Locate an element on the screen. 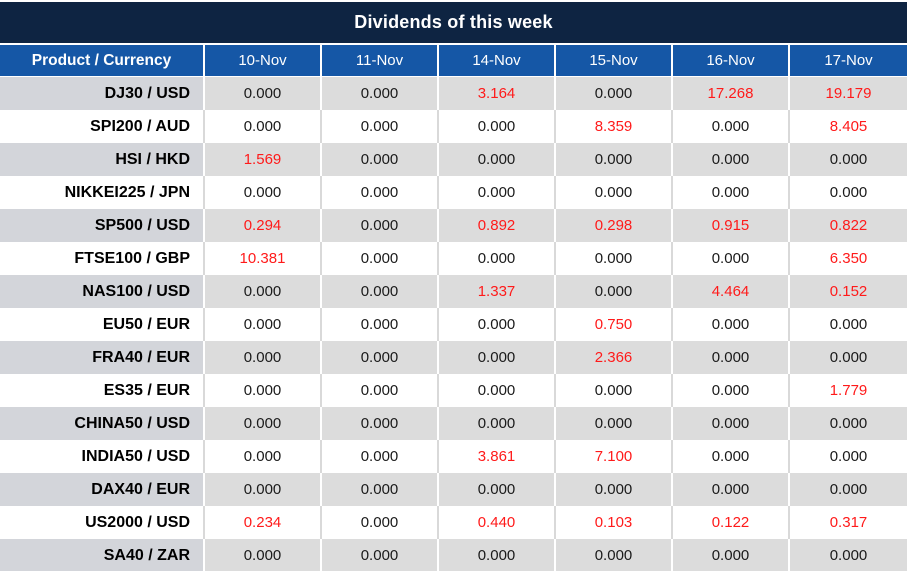 The width and height of the screenshot is (907, 571). product-cell: US2000 / USD is located at coordinates (102, 522).